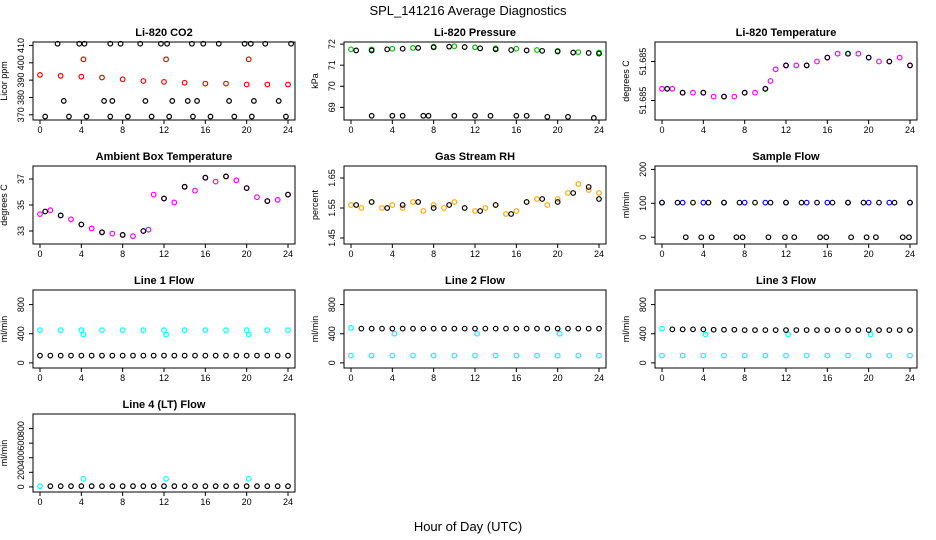 This screenshot has width=936, height=540. What do you see at coordinates (468, 526) in the screenshot?
I see `figure-xlabel: Hour of Day (UTC)` at bounding box center [468, 526].